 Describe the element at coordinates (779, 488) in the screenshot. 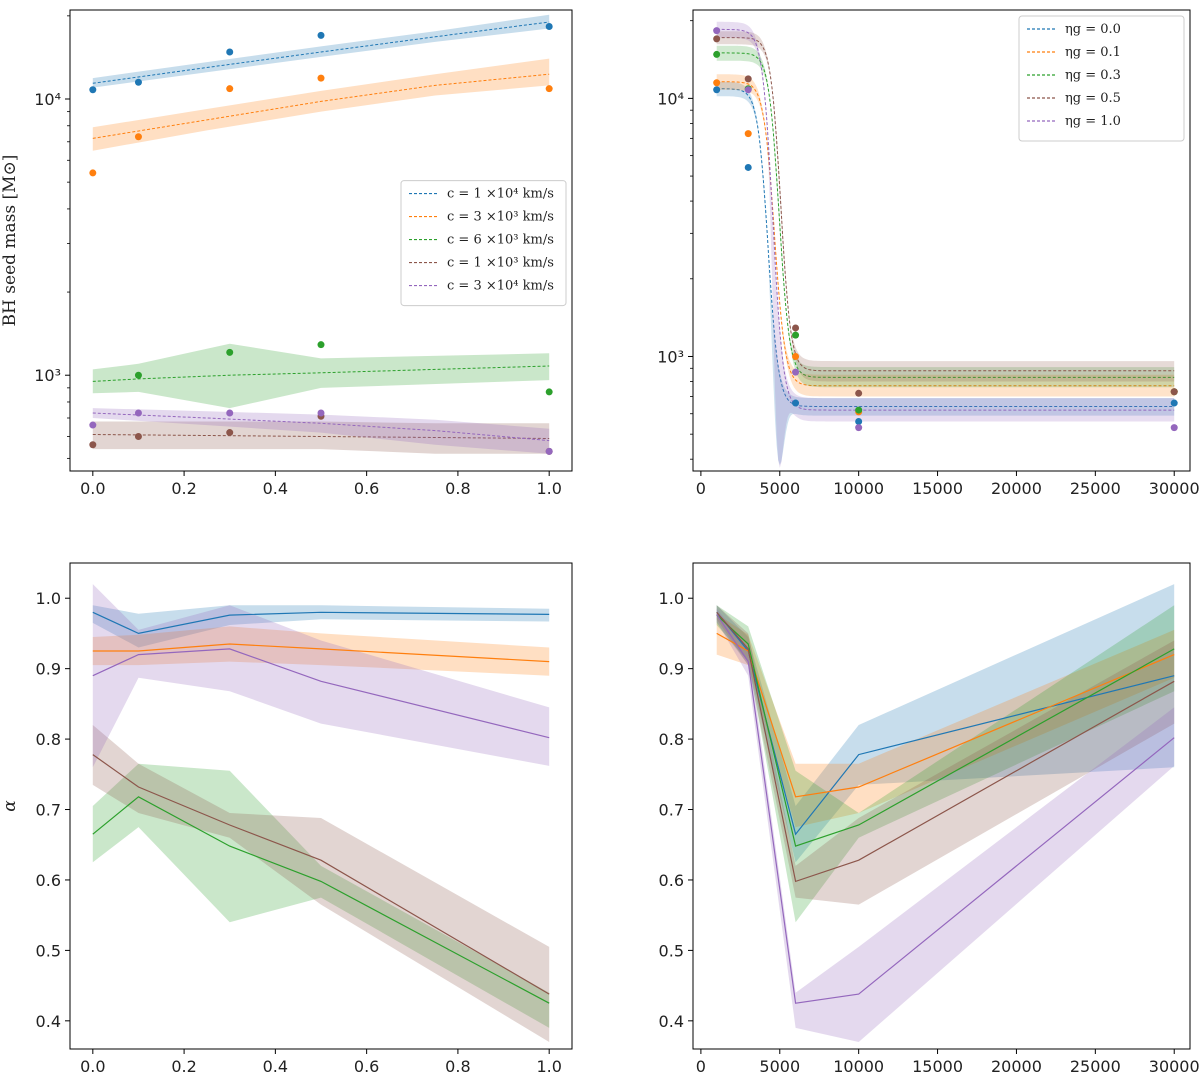

I see `x-tick-label: 5000` at that location.